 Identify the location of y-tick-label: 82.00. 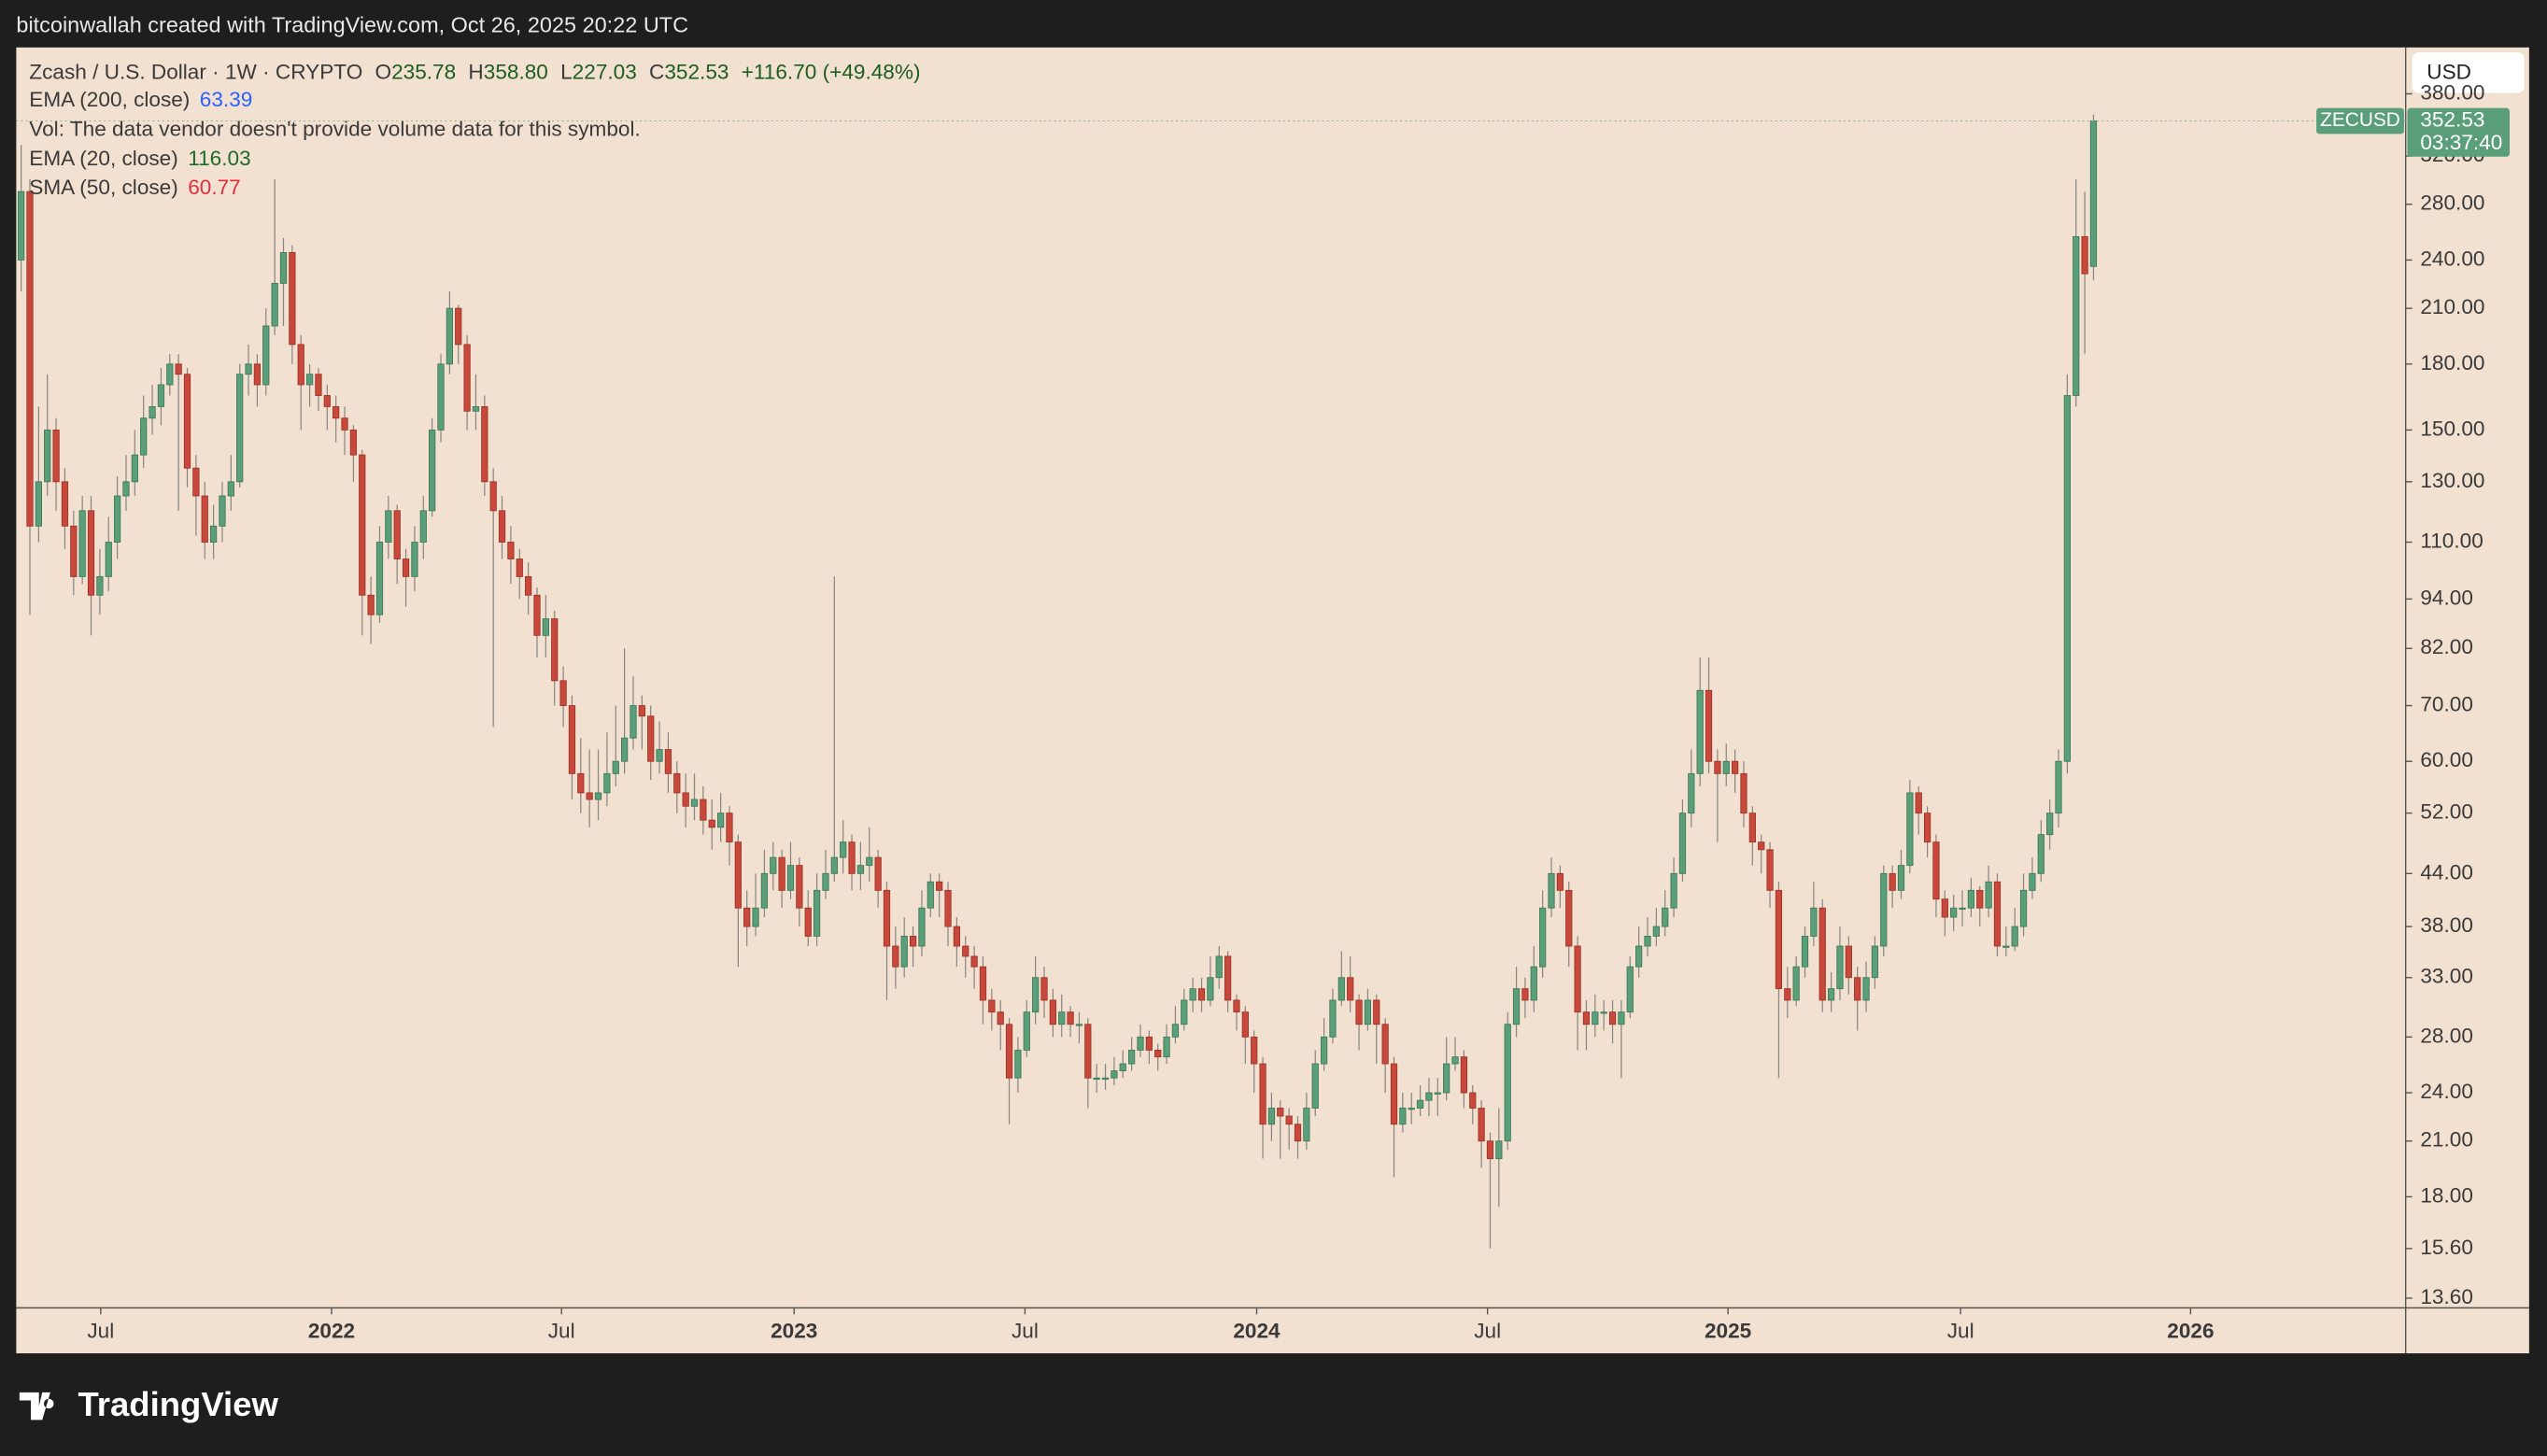
(2446, 646).